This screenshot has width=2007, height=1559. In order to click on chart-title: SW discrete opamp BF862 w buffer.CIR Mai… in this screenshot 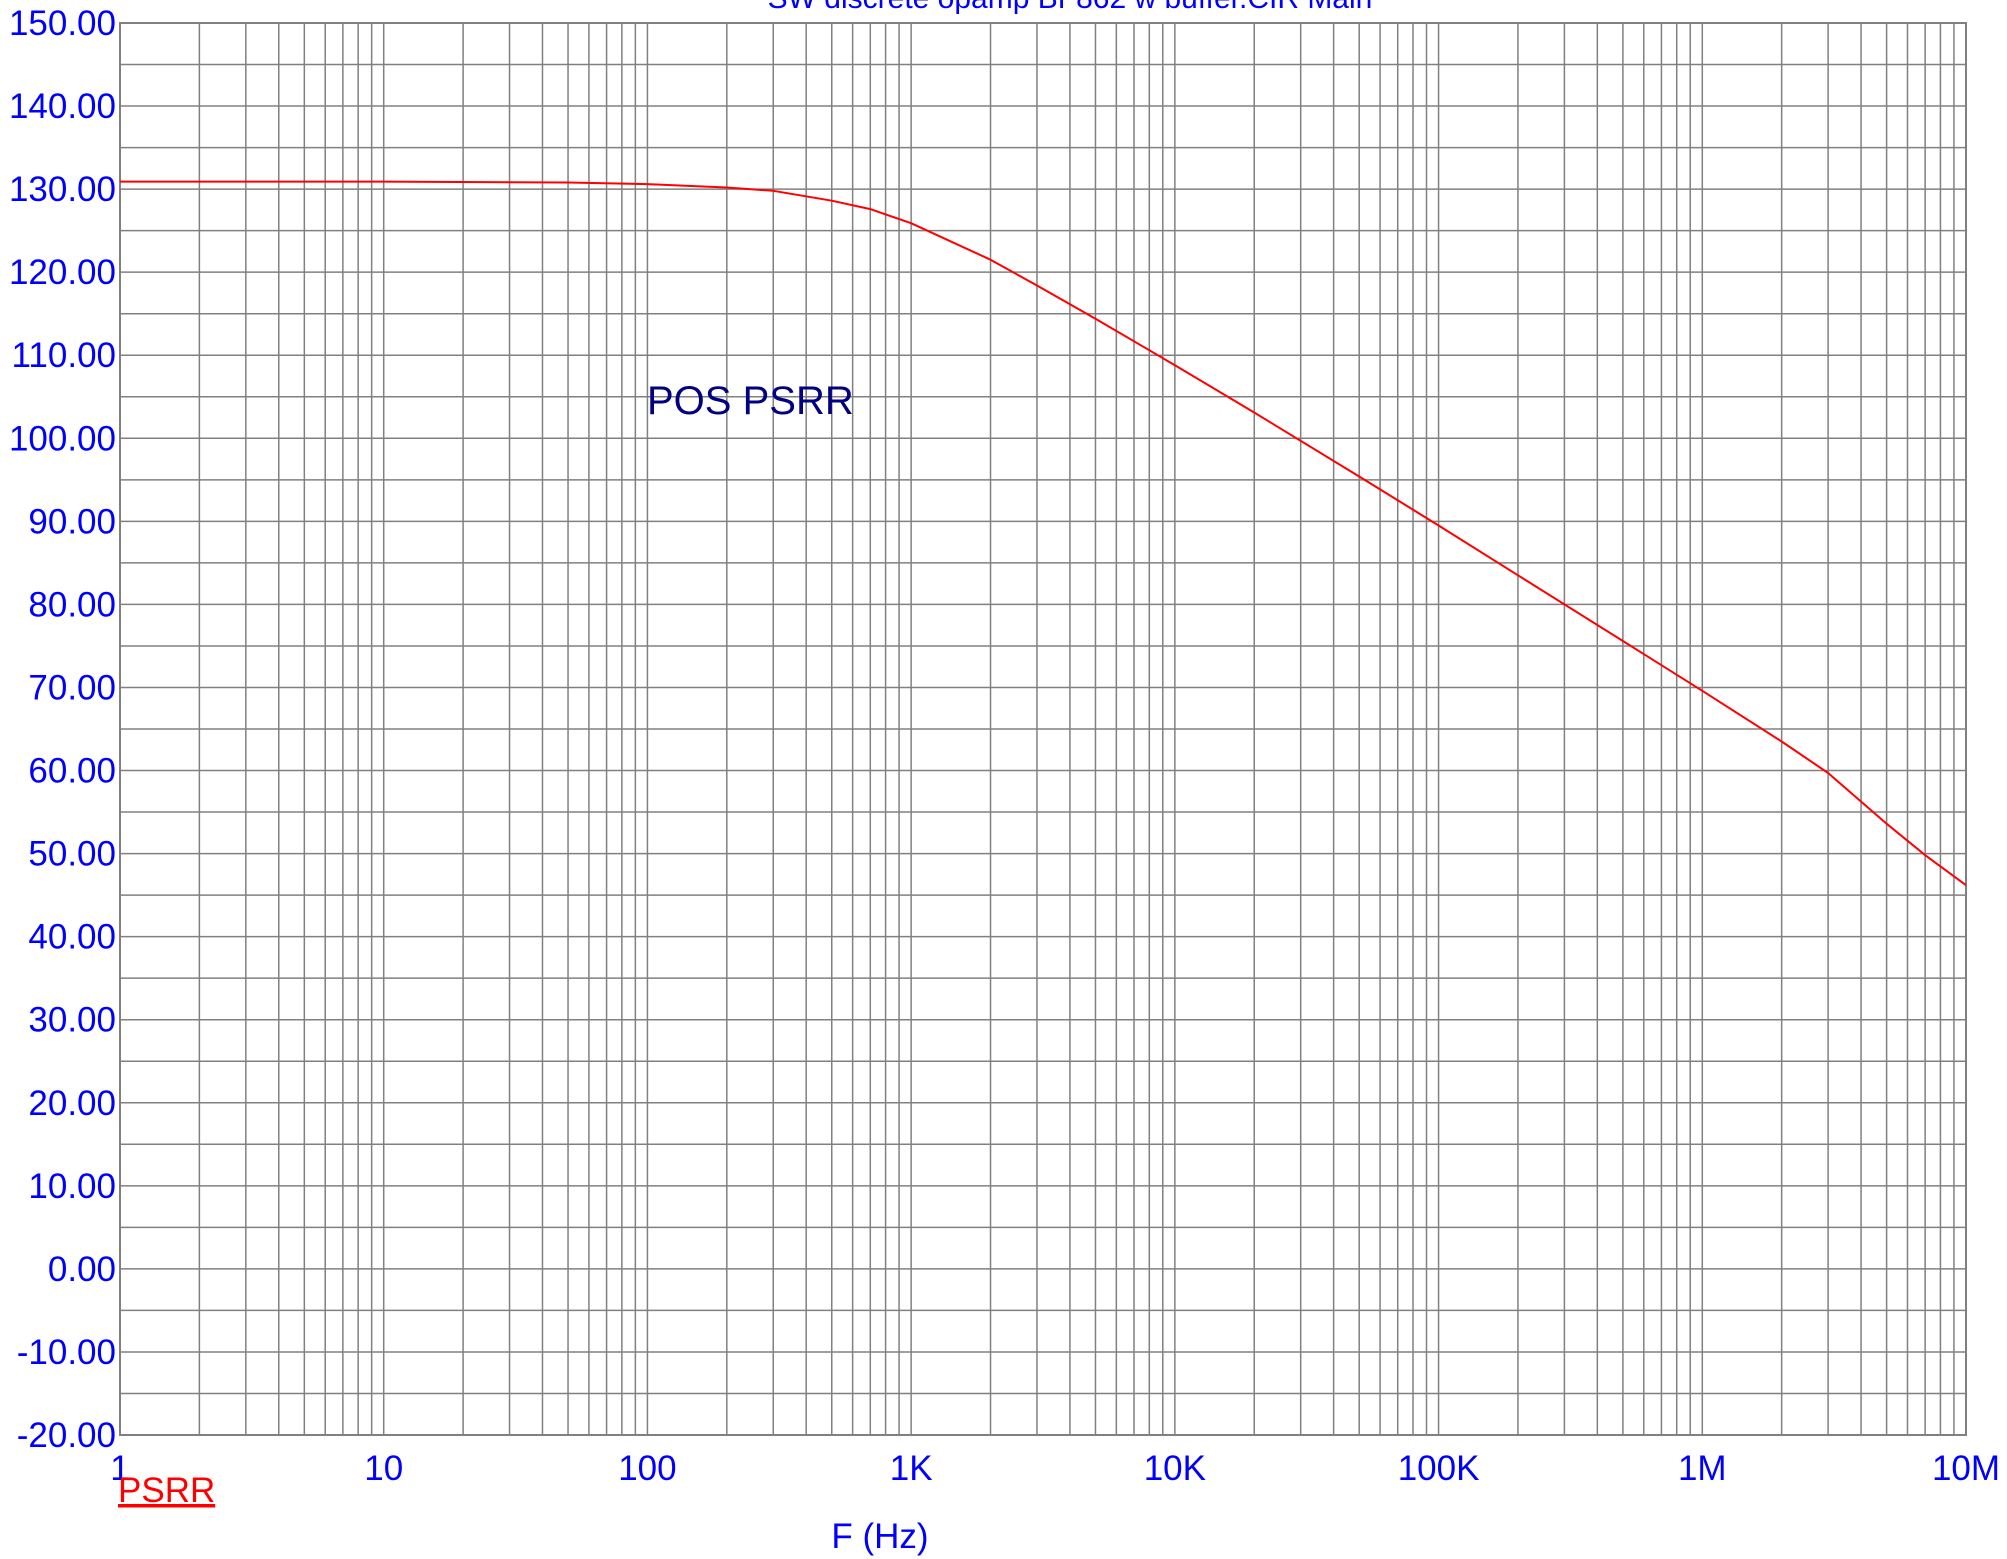, I will do `click(1070, 7)`.